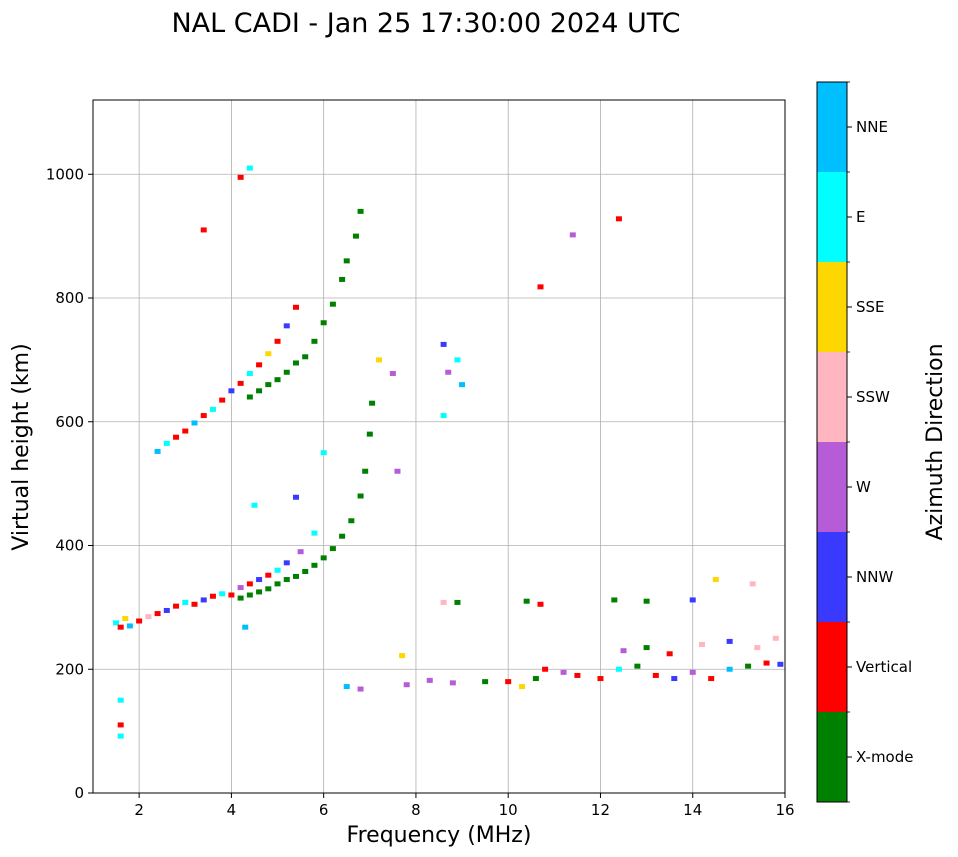 This screenshot has width=958, height=857. Describe the element at coordinates (832, 757) in the screenshot. I see `colorbar-segment-x-mode` at that location.